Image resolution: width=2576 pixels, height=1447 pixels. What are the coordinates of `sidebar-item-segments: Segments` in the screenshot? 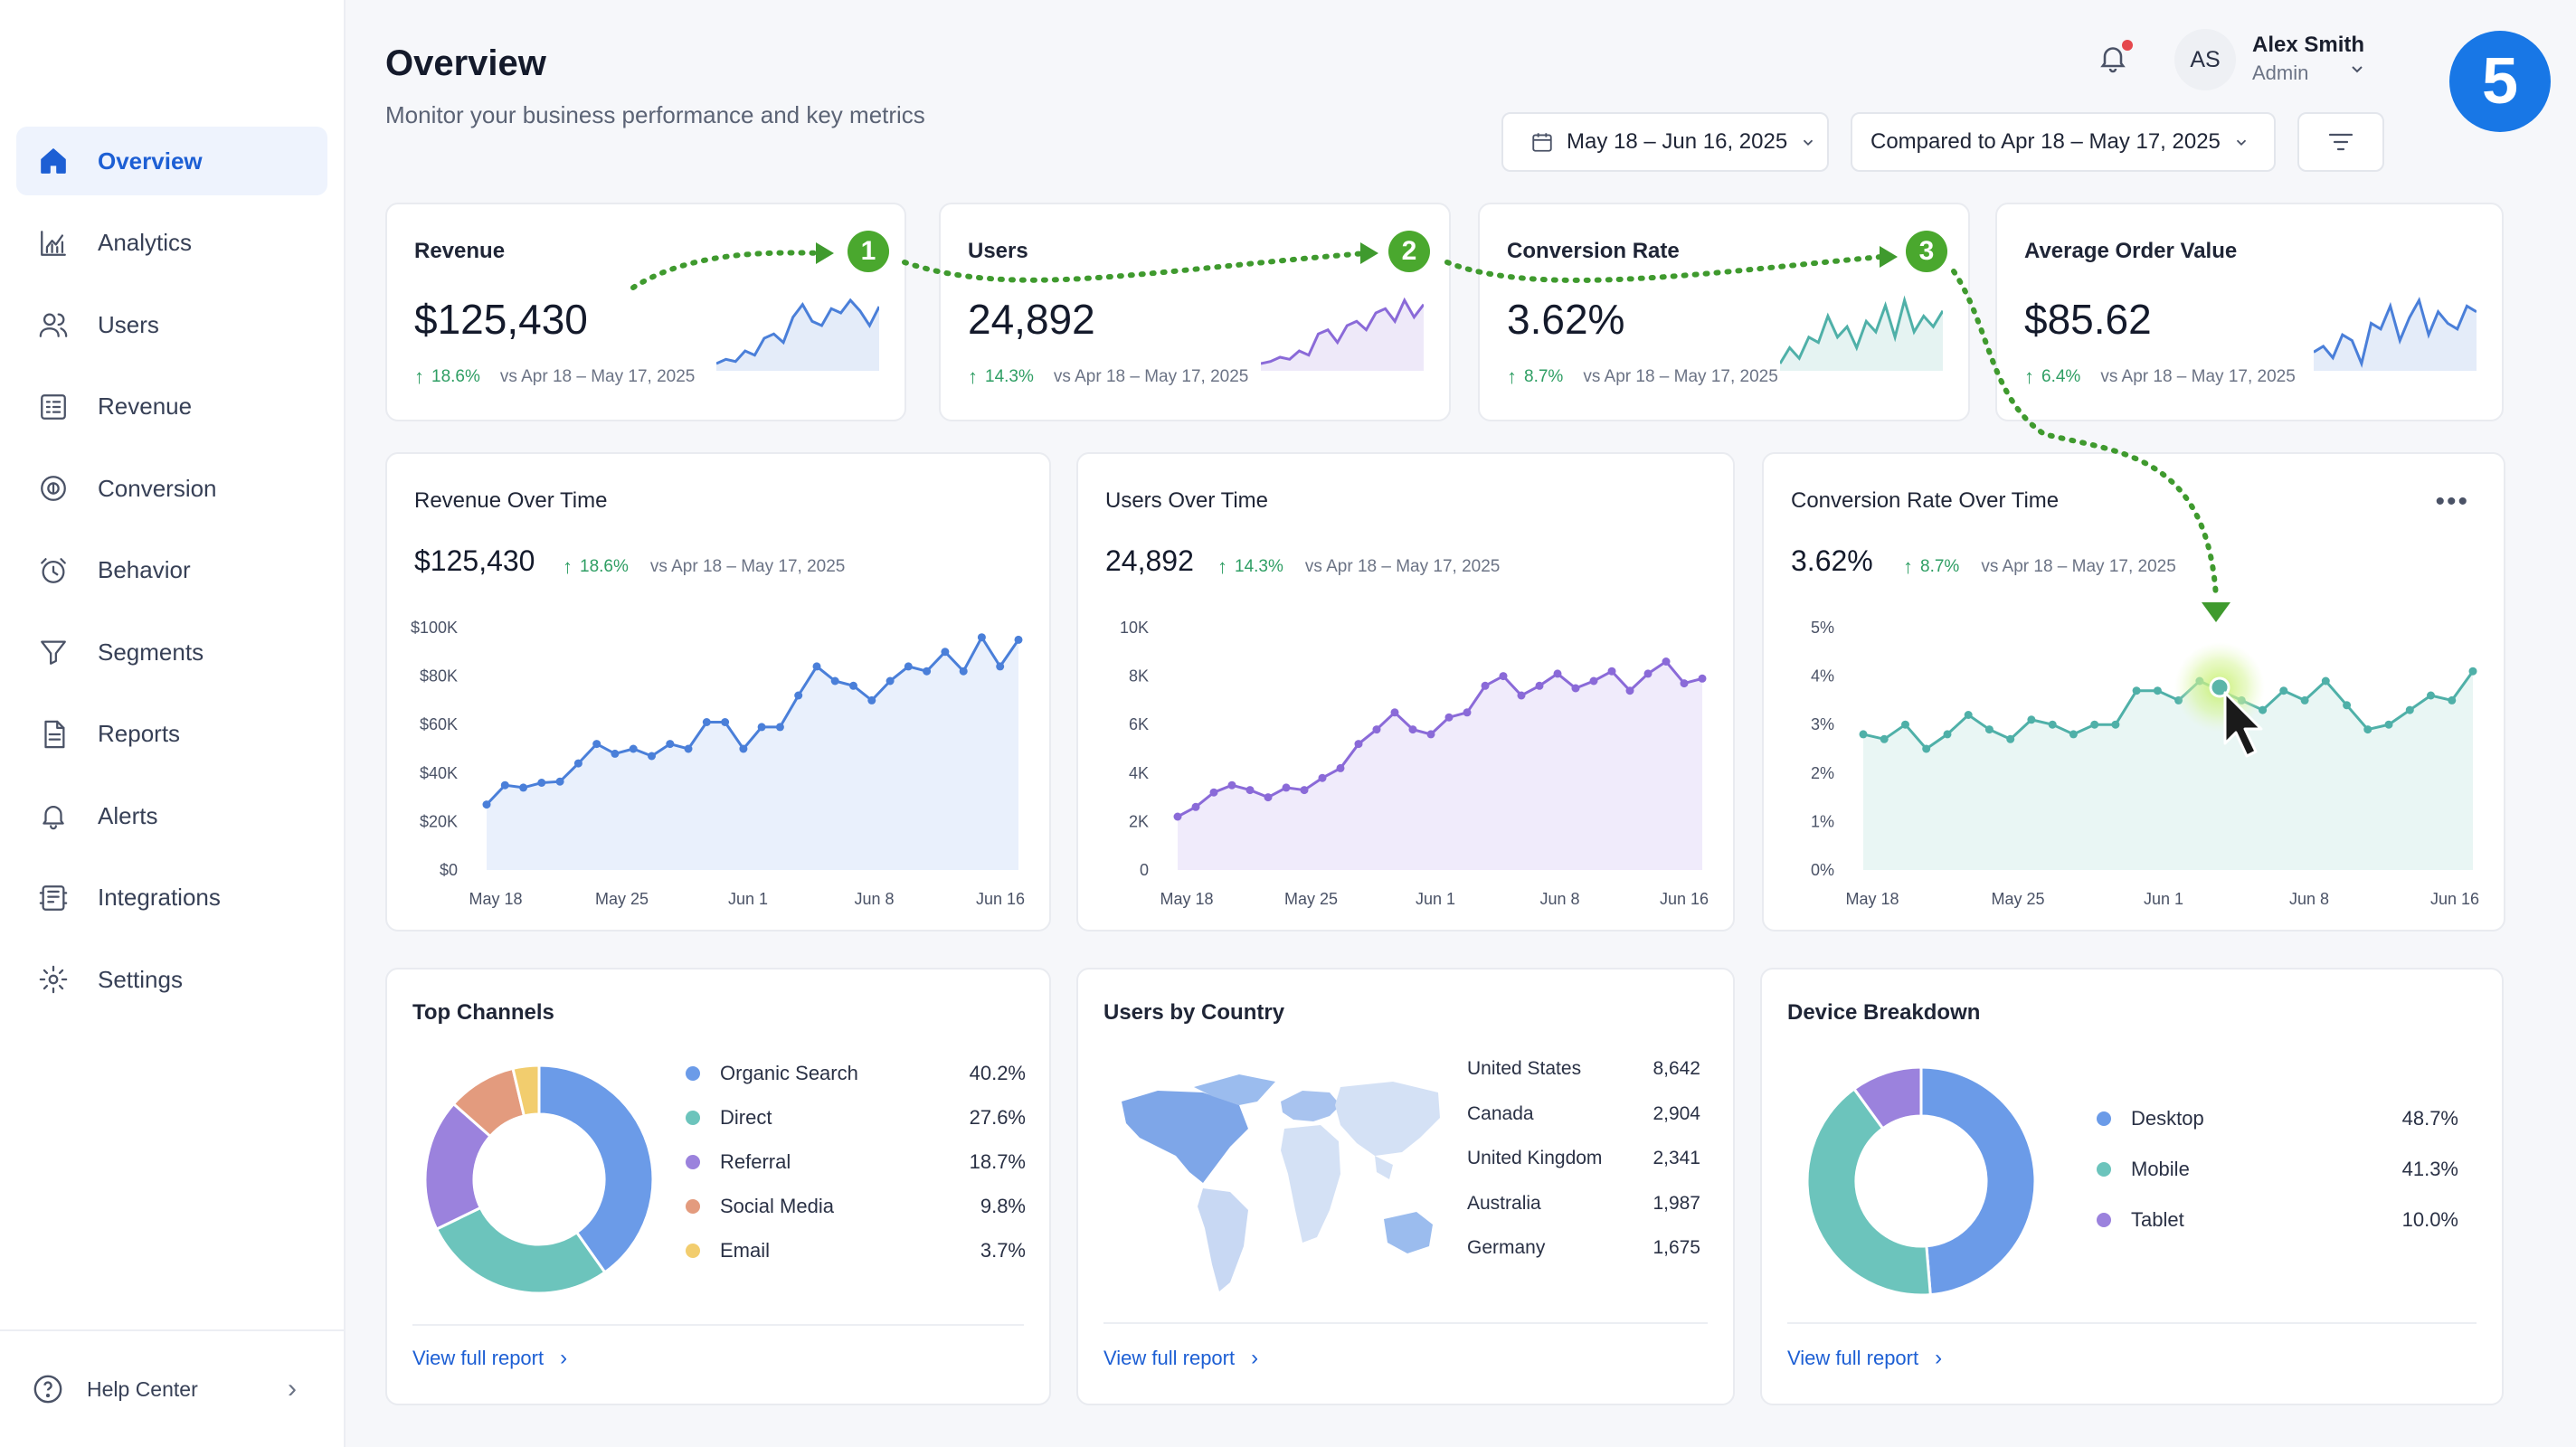 It's located at (172, 652).